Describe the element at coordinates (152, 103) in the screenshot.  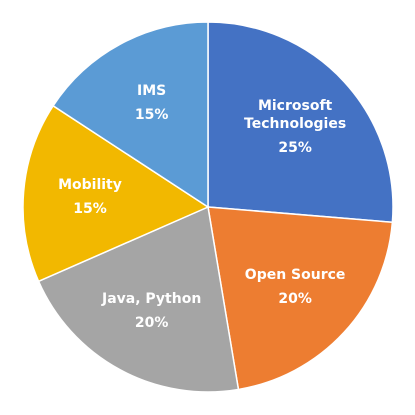
I see `slice-label: IMS 15%` at that location.